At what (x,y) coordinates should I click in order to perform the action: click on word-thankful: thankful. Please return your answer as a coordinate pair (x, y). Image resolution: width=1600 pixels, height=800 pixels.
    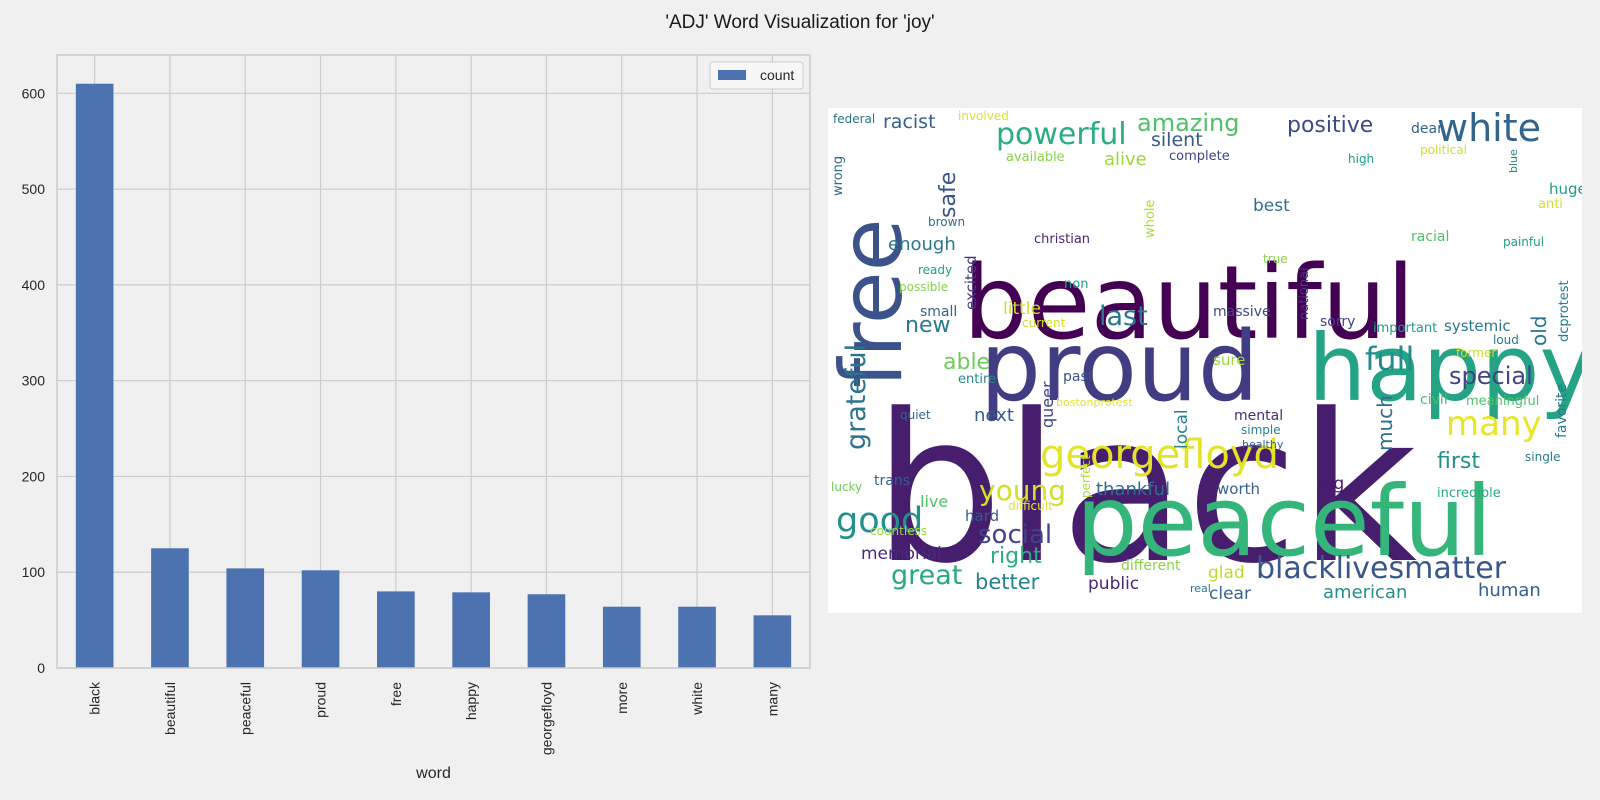
    Looking at the image, I should click on (1133, 489).